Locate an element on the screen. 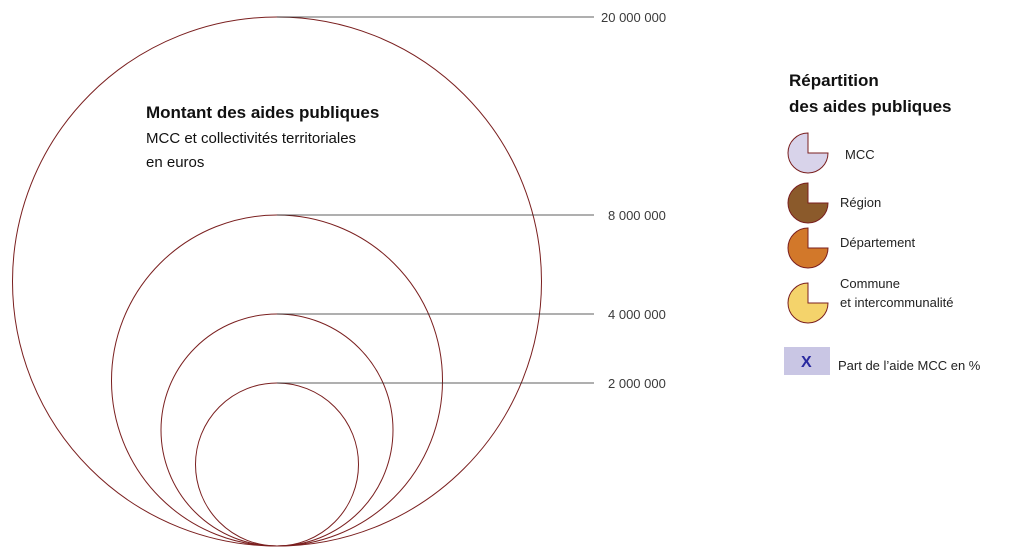  legend-title-line1: Répartition is located at coordinates (834, 80).